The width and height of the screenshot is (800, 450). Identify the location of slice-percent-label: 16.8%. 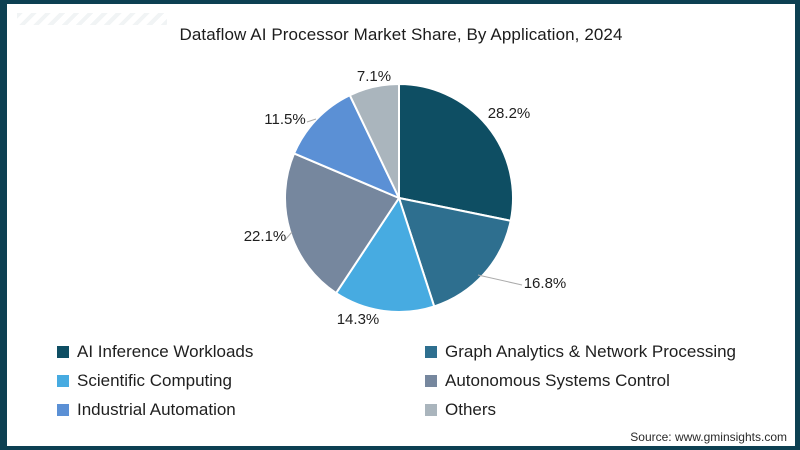
(545, 283).